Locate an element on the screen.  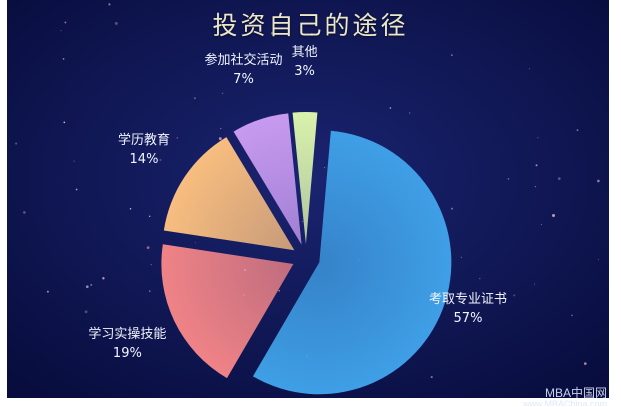
slice-percent: 3% is located at coordinates (304, 71).